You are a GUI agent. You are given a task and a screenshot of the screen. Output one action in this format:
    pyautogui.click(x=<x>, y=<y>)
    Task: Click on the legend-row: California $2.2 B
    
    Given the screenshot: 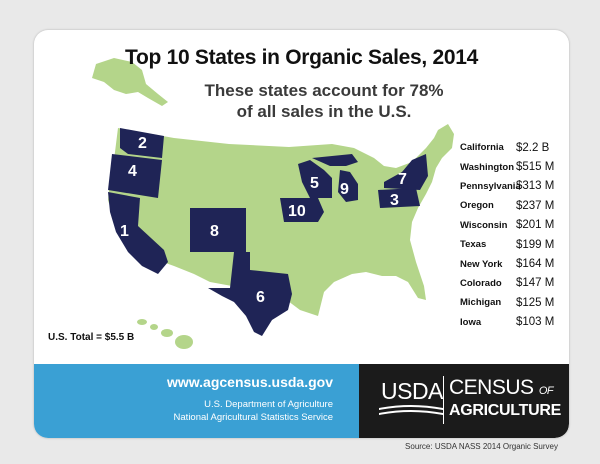 What is the action you would take?
    pyautogui.click(x=514, y=147)
    